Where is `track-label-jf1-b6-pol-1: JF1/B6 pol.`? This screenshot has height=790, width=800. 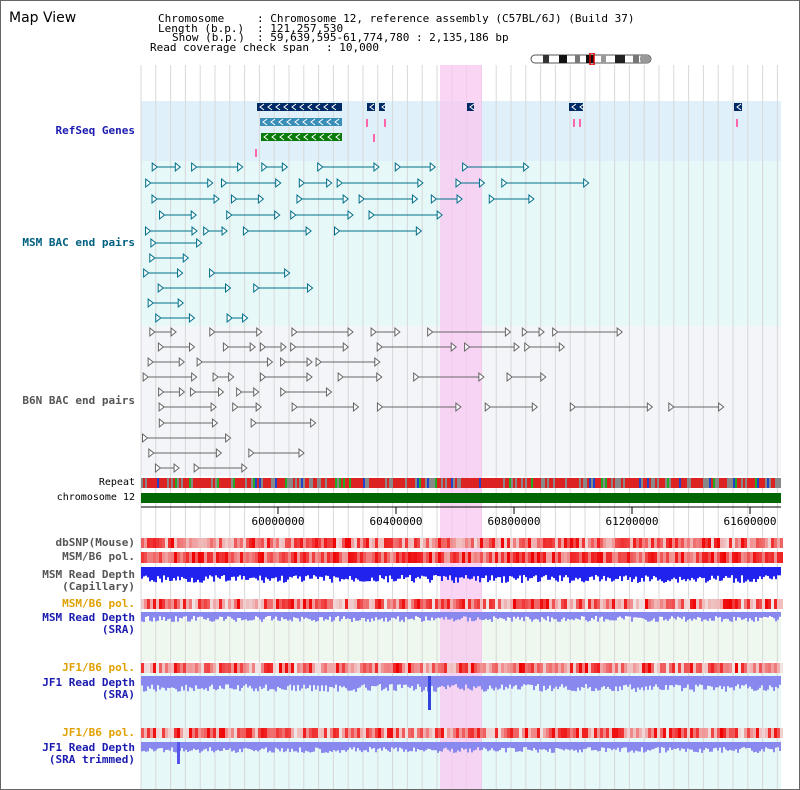 track-label-jf1-b6-pol-1: JF1/B6 pol. is located at coordinates (68, 668).